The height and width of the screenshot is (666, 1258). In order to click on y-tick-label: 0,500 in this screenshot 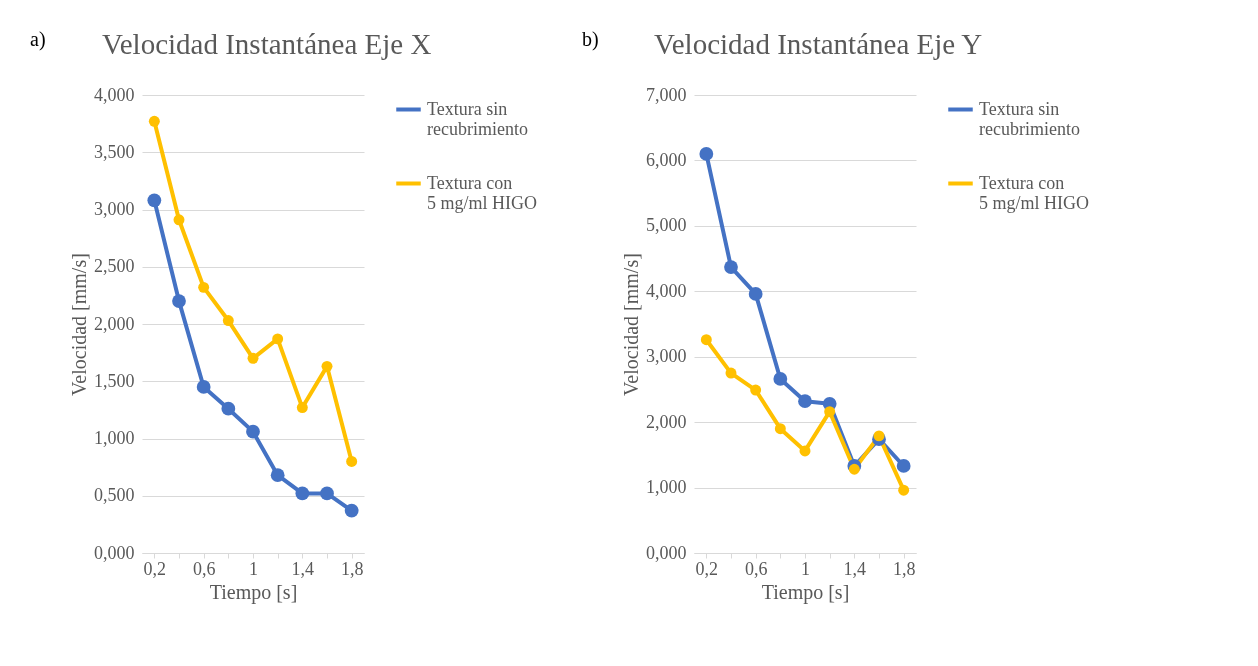, I will do `click(114, 495)`.